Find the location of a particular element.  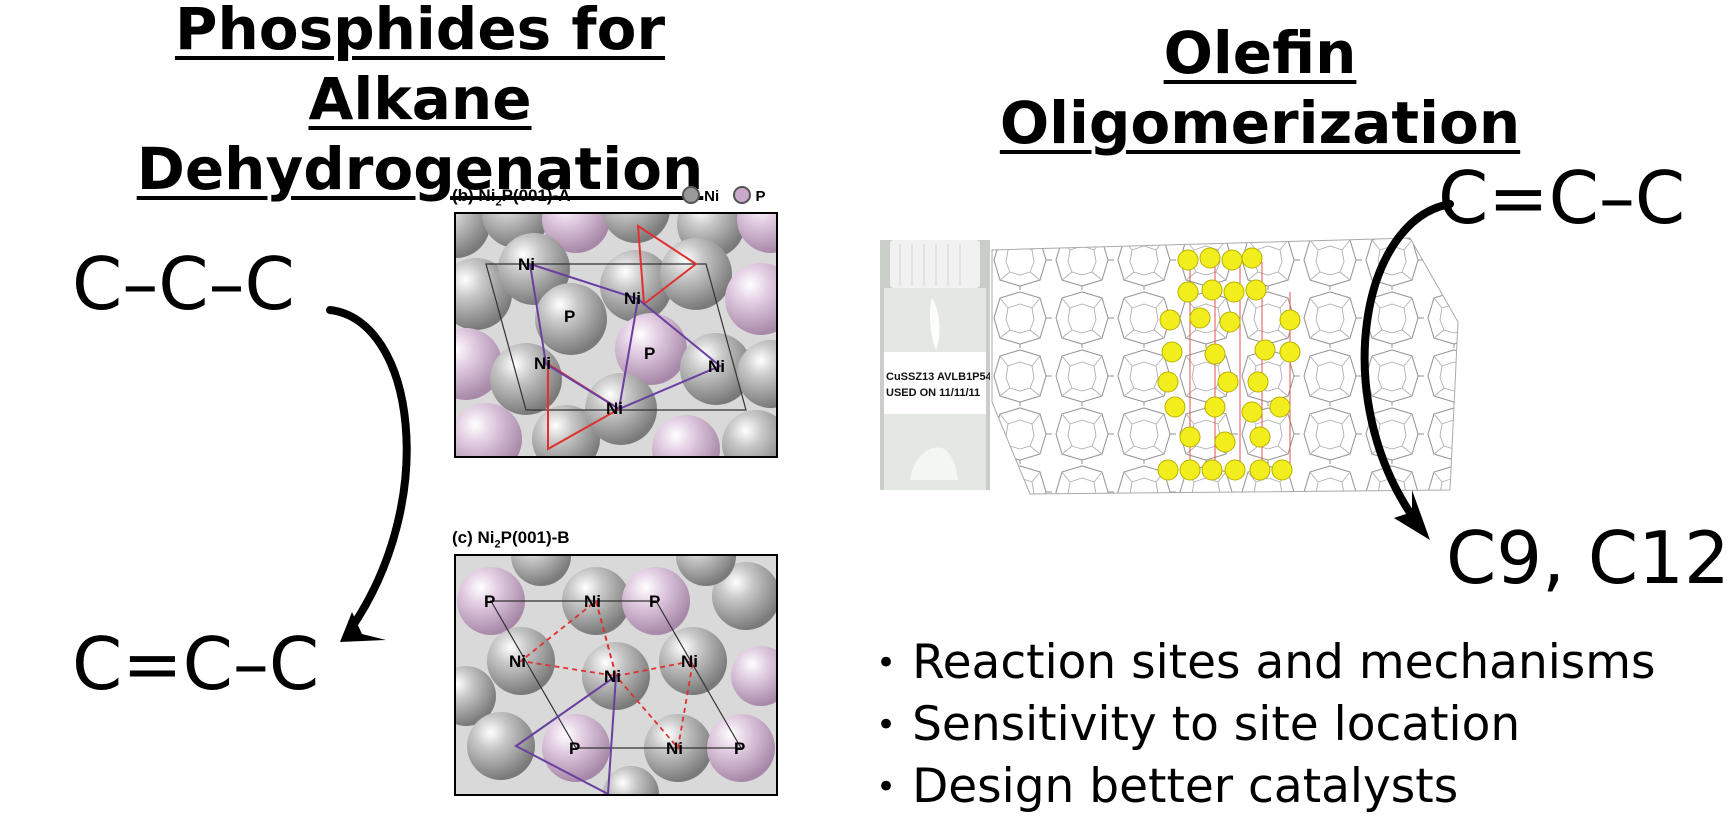

unit-cell-a is located at coordinates (616, 337).